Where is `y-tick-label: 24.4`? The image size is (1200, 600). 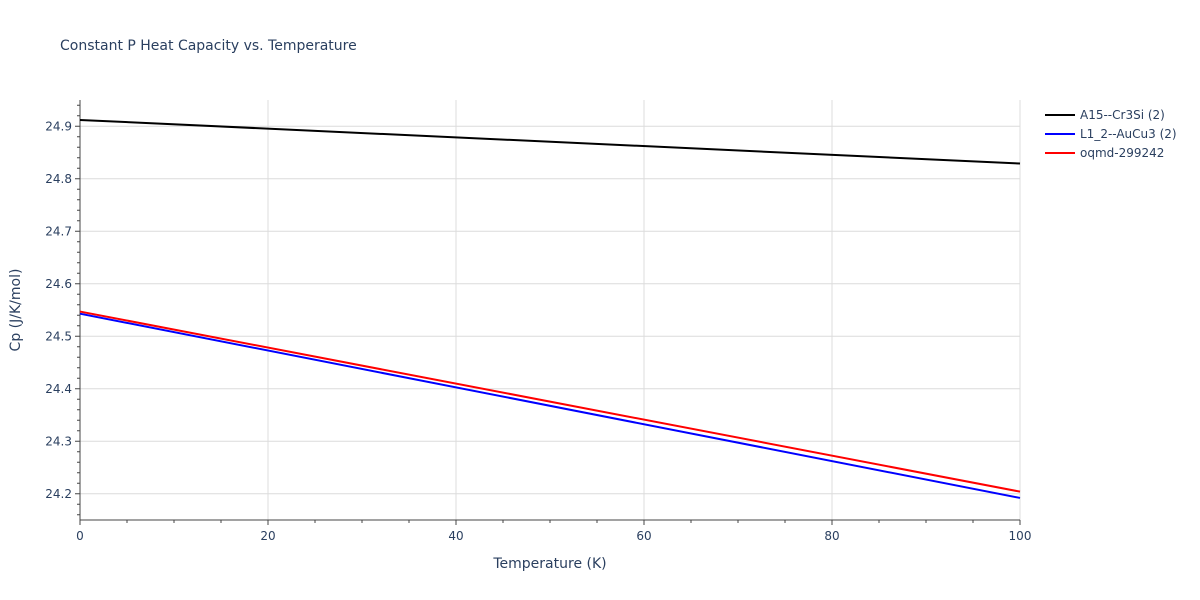
y-tick-label: 24.4 is located at coordinates (58, 389).